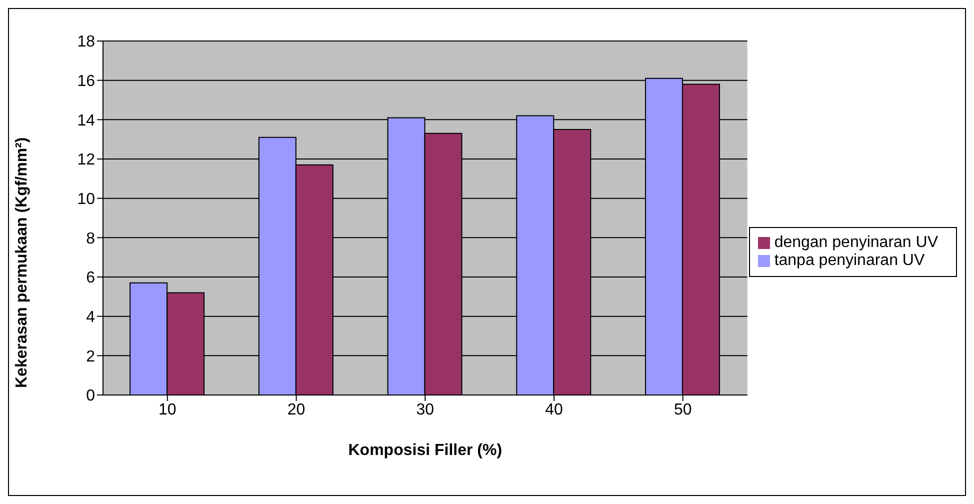 The height and width of the screenshot is (504, 974). I want to click on y-tick-label: 0, so click(91, 396).